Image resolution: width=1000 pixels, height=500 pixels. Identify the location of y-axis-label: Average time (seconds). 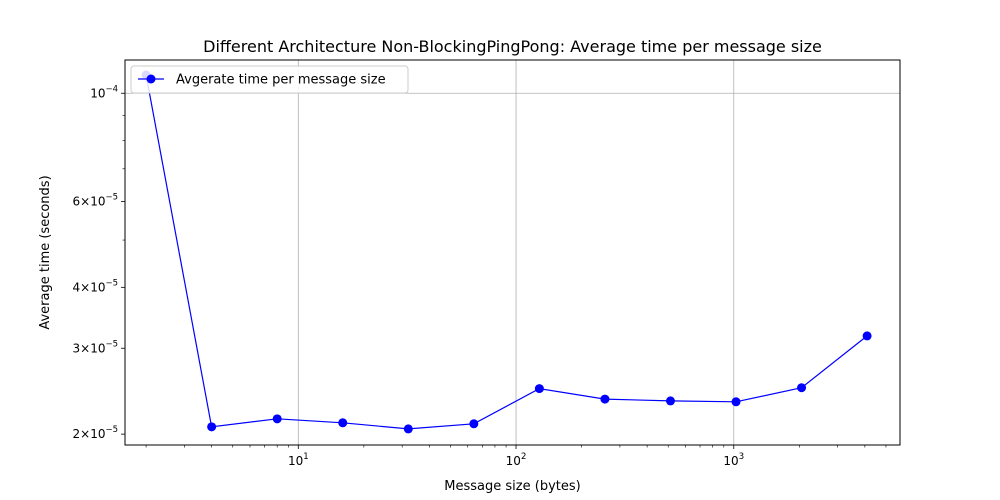
(45, 252).